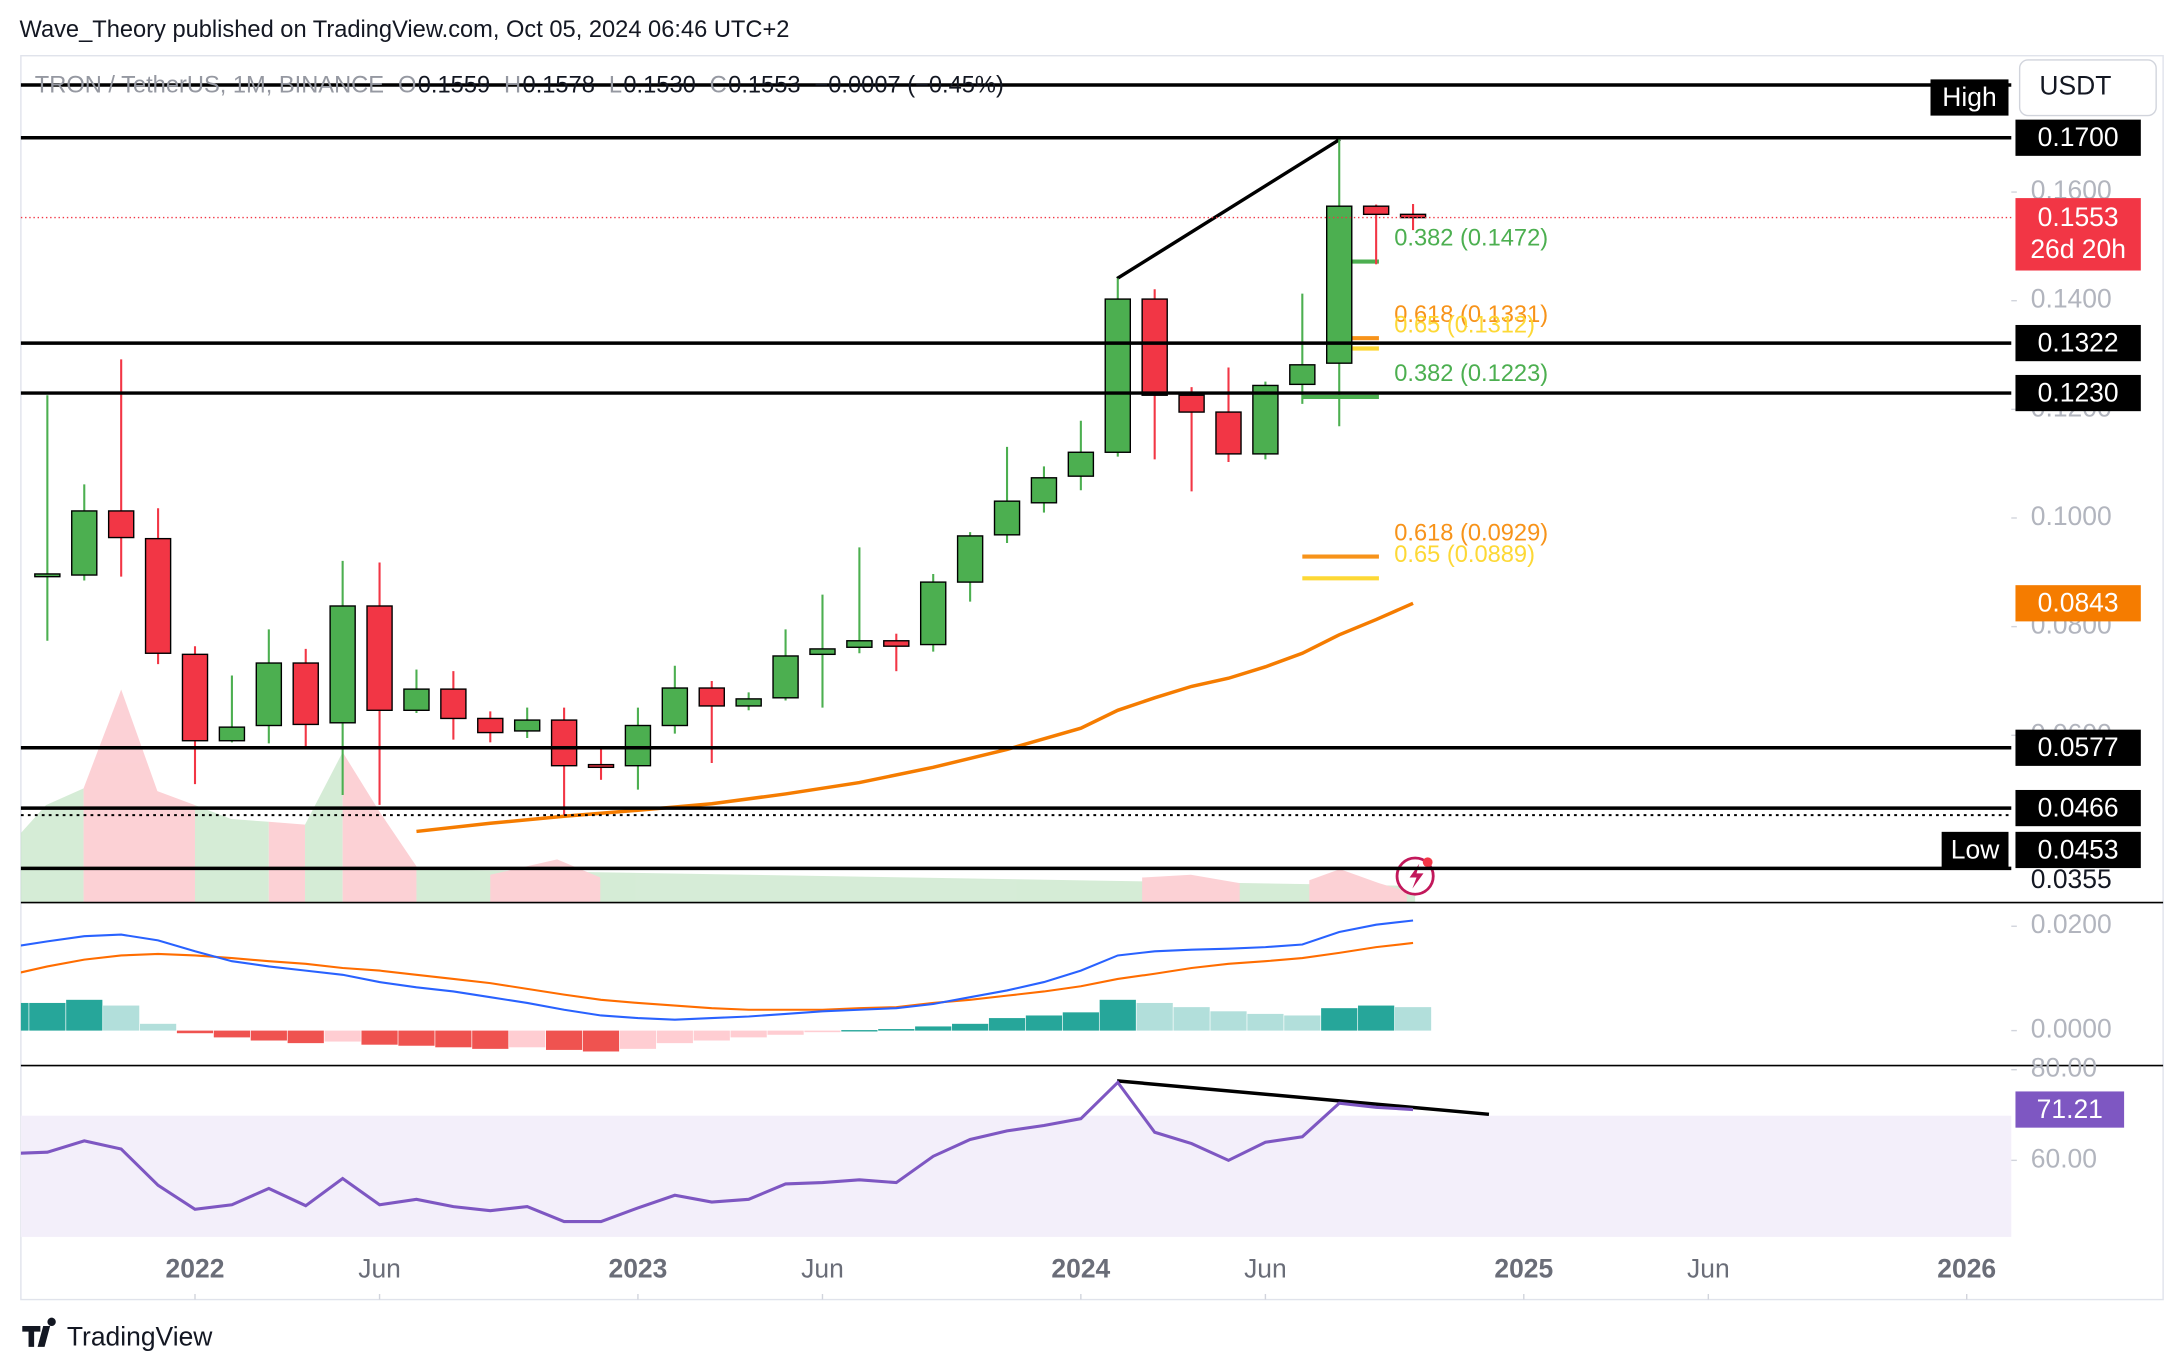  I want to click on legend-text: −0.0007 (−0.45%), so click(908, 86).